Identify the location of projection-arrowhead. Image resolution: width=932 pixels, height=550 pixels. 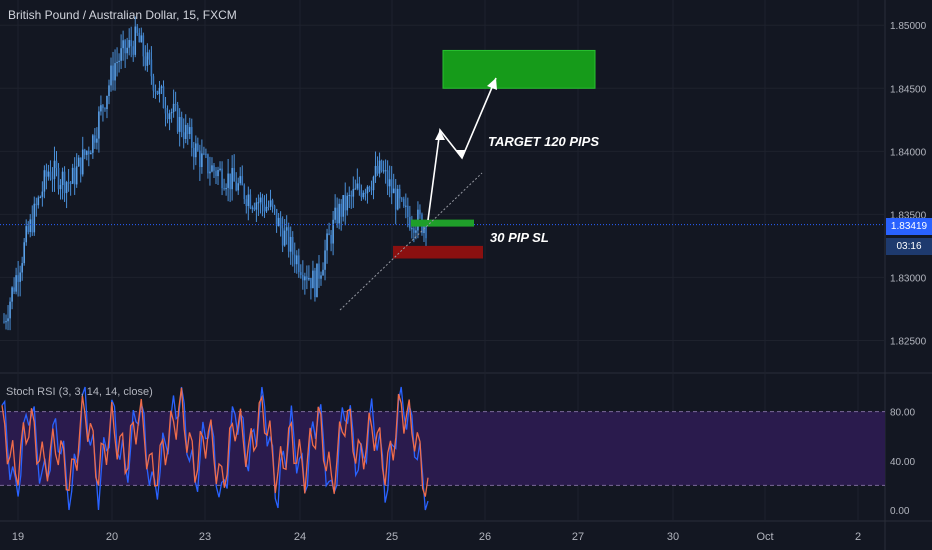
(492, 84).